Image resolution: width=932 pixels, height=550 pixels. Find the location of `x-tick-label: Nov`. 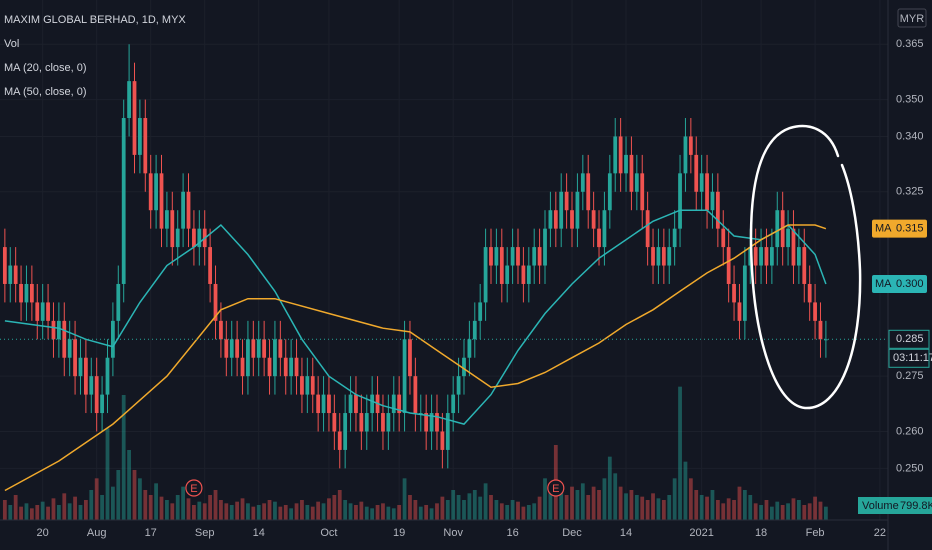

x-tick-label: Nov is located at coordinates (453, 533).